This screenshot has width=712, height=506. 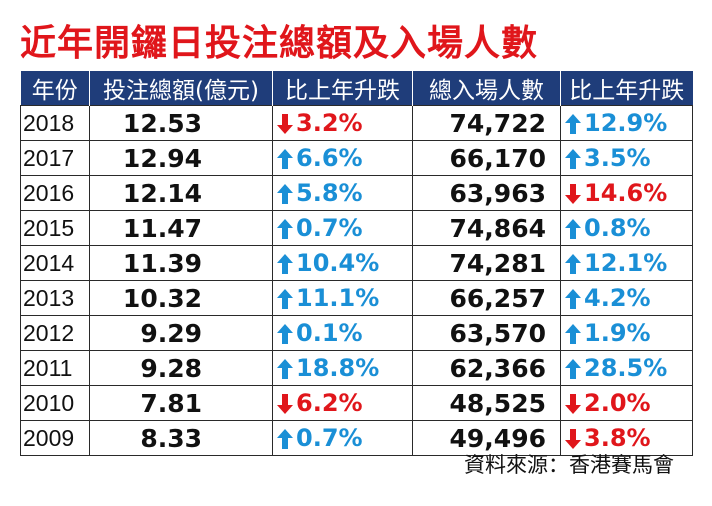 I want to click on table-row: 2012 9.29 0.1% 63,570 1.9%, so click(x=356, y=333).